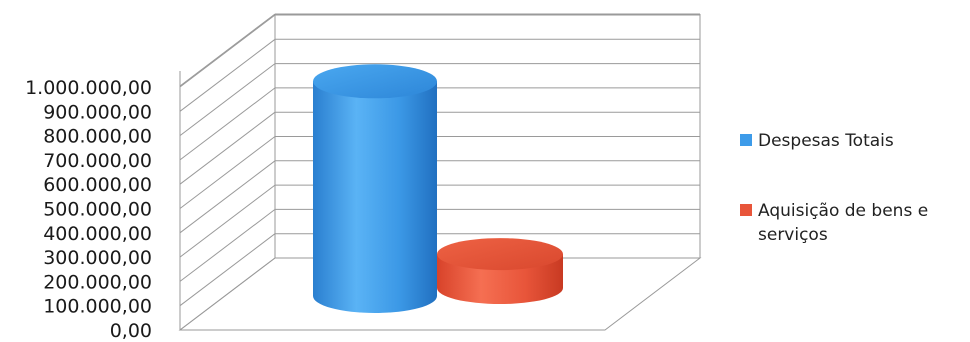 The height and width of the screenshot is (342, 970). I want to click on chart-floor, so click(440, 294).